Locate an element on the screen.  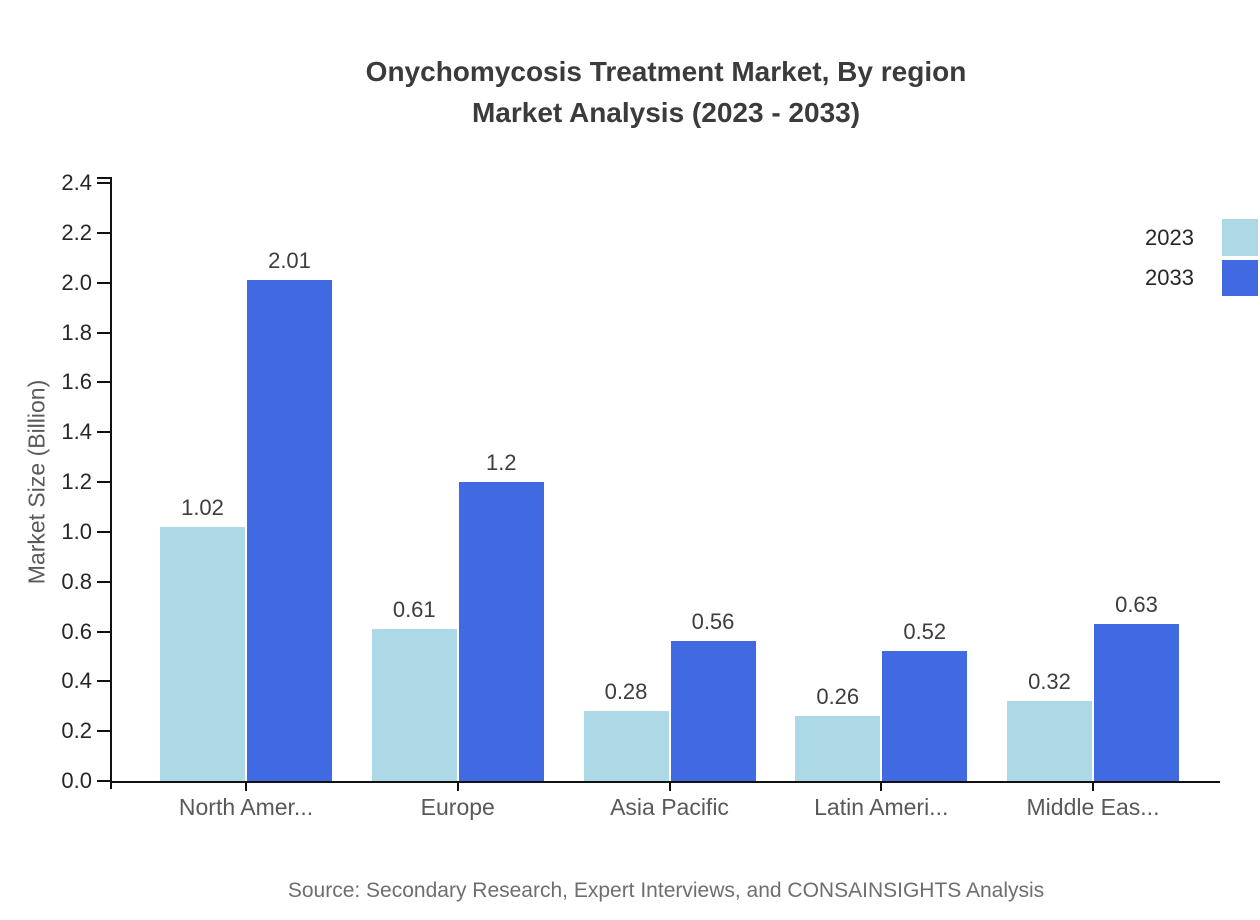
y-tick-label: 0.6 is located at coordinates (76, 631).